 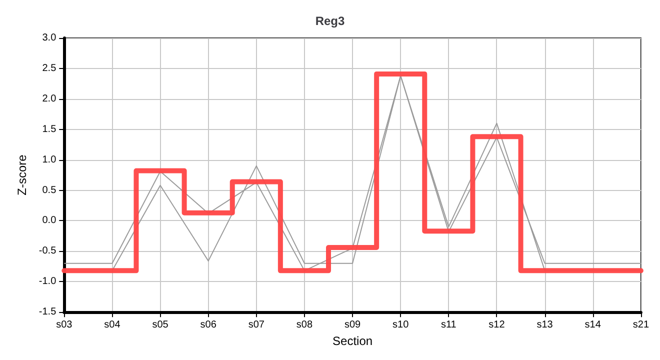 What do you see at coordinates (330, 21) in the screenshot?
I see `chart-title: Reg3` at bounding box center [330, 21].